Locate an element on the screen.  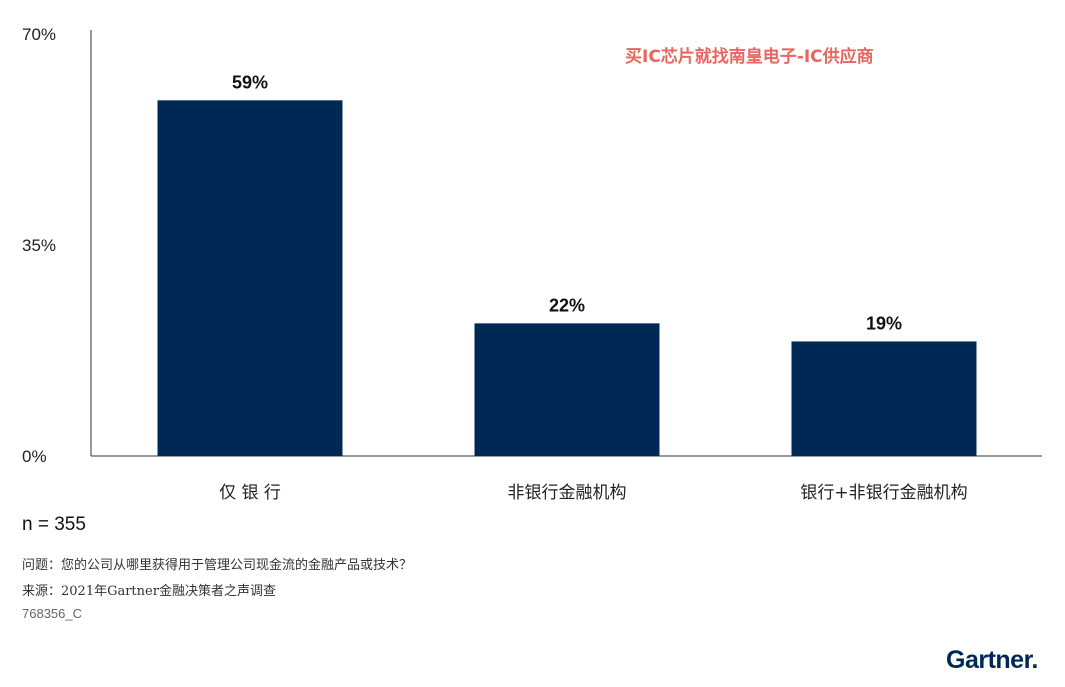
watermark-text: 买IC芯片就找南皇电子-IC供应商 is located at coordinates (749, 57).